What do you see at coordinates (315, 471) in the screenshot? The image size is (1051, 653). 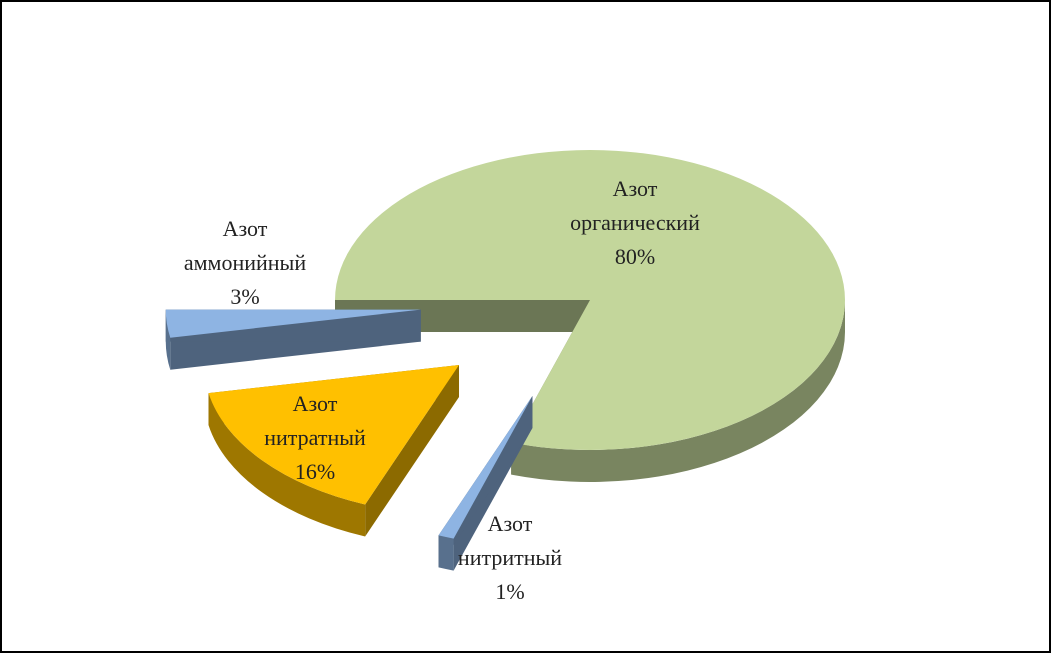 I see `value-label: 16%` at bounding box center [315, 471].